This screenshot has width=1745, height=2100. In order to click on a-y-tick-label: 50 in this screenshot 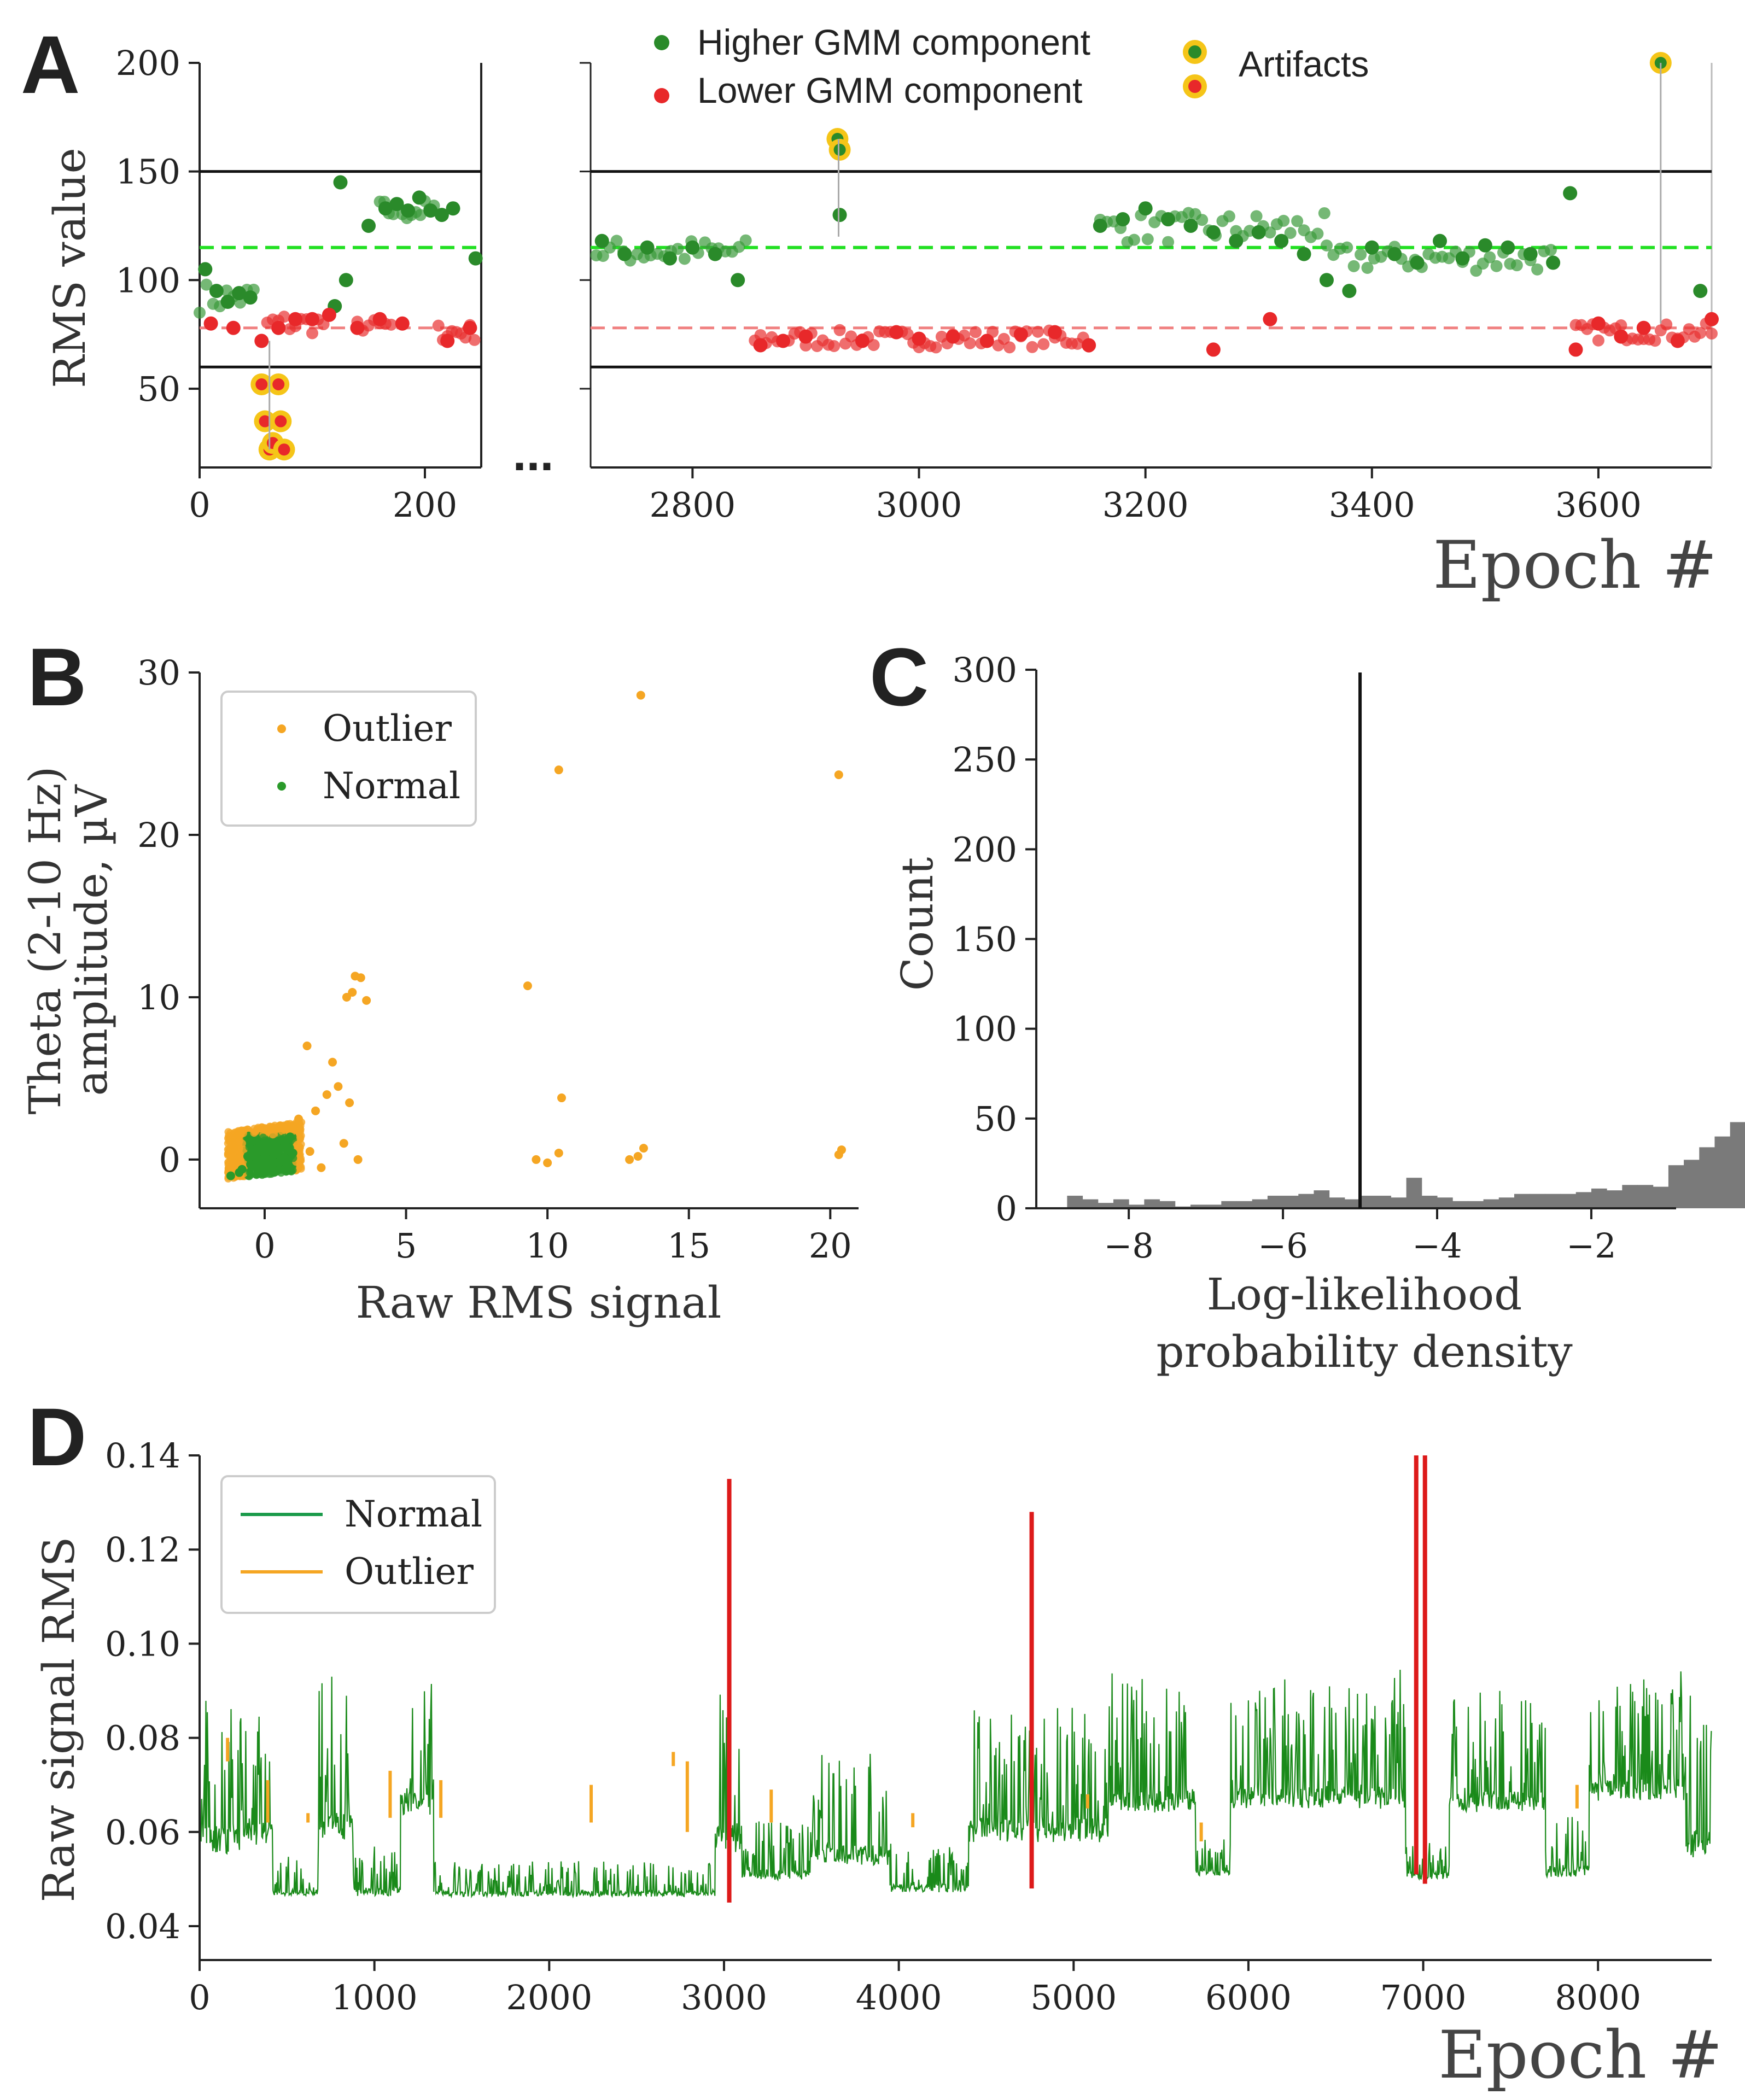, I will do `click(158, 389)`.